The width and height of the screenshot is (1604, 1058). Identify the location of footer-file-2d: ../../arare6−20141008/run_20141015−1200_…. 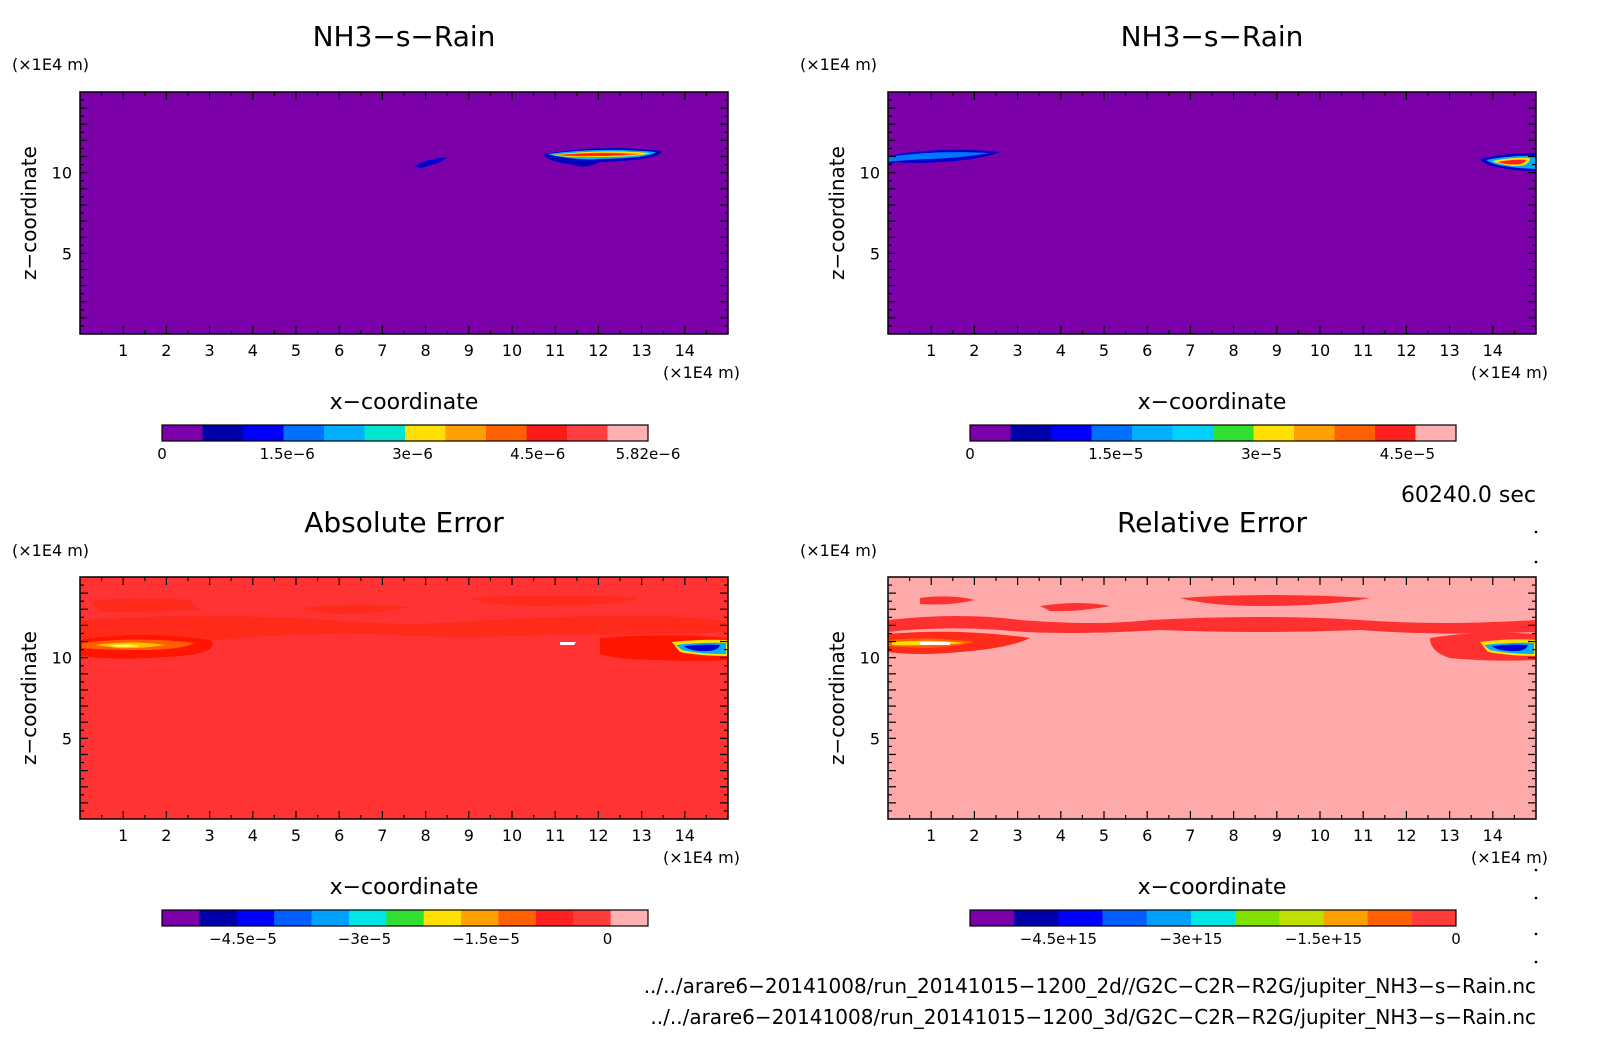
(1090, 986).